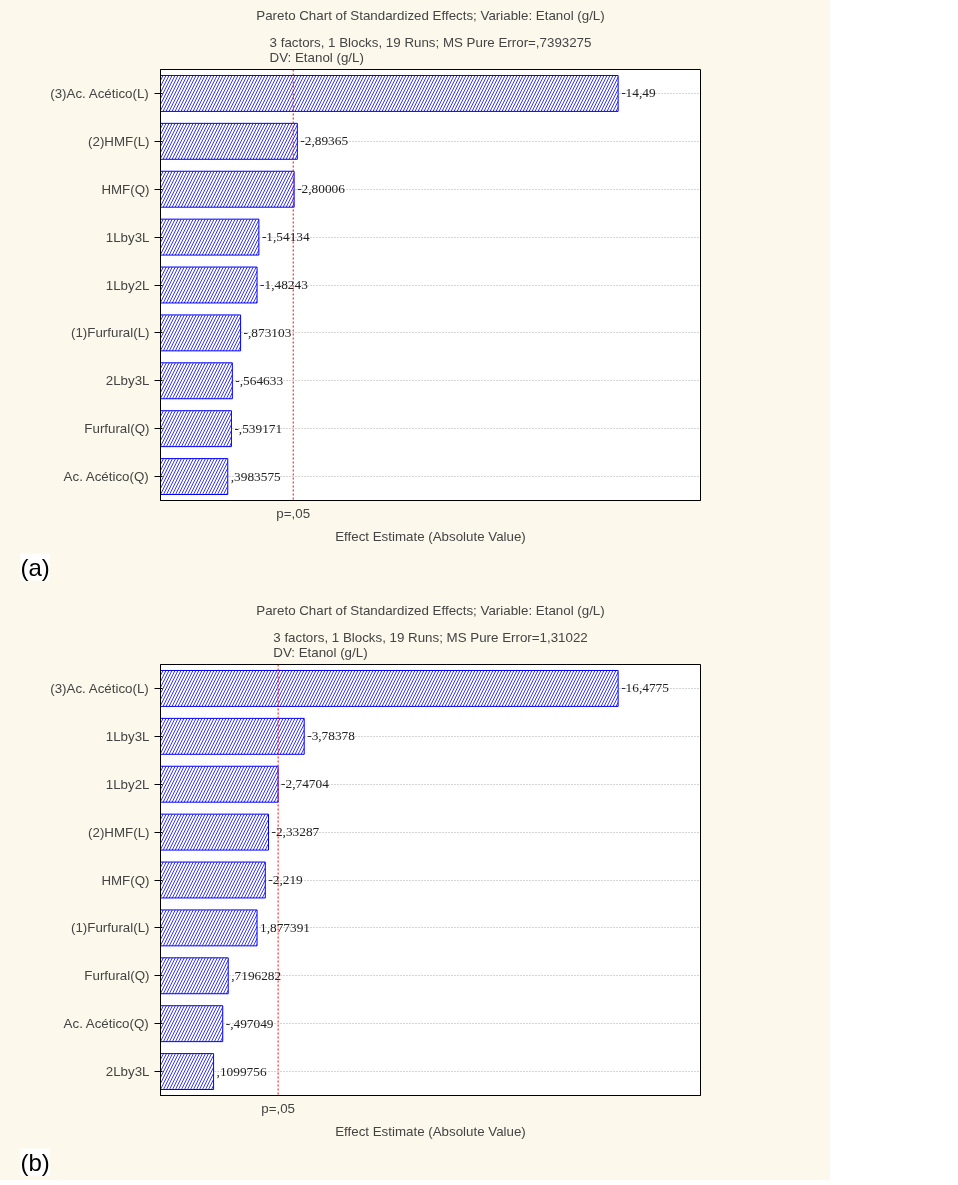 This screenshot has width=958, height=1185. I want to click on annotation: -2,89365, so click(324, 141).